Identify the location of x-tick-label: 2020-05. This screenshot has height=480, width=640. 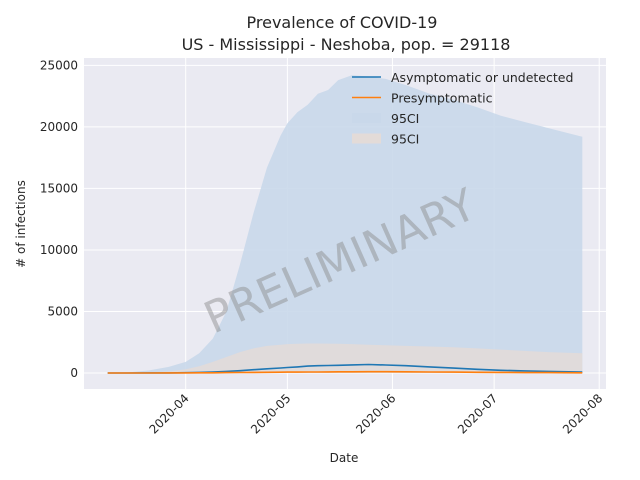
(270, 413).